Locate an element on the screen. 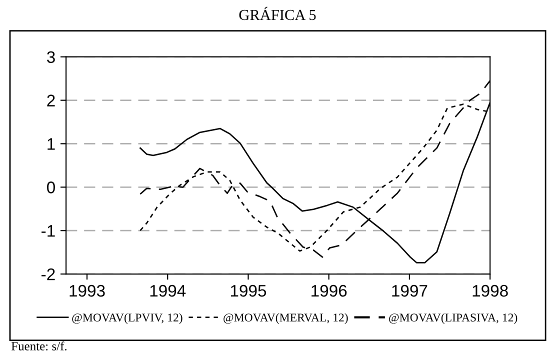 The width and height of the screenshot is (555, 362). x-tick-label: 1996 is located at coordinates (329, 290).